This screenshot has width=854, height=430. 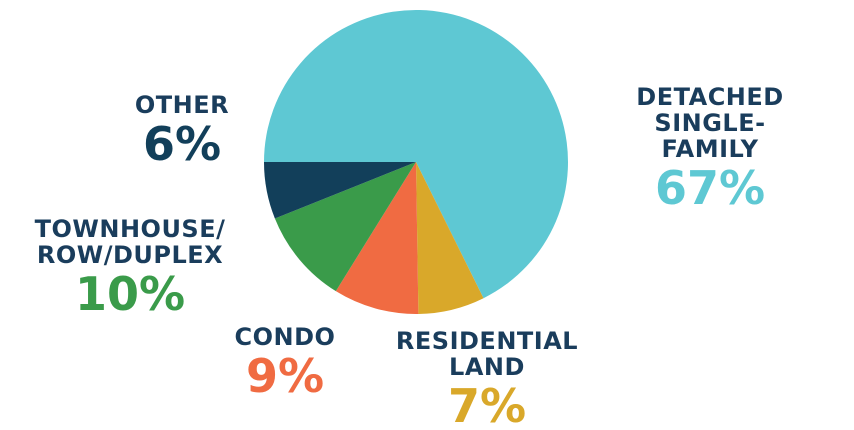 What do you see at coordinates (487, 354) in the screenshot?
I see `slice-label: RESIDENTIAL LAND` at bounding box center [487, 354].